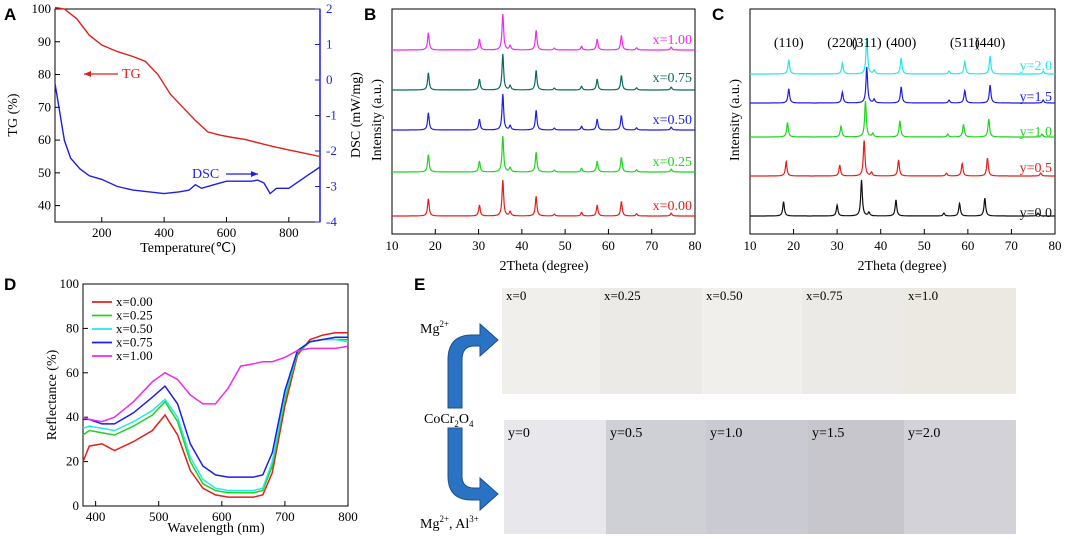 The height and width of the screenshot is (539, 1065). Describe the element at coordinates (622, 295) in the screenshot. I see `photo-label-top: x=0.25` at that location.